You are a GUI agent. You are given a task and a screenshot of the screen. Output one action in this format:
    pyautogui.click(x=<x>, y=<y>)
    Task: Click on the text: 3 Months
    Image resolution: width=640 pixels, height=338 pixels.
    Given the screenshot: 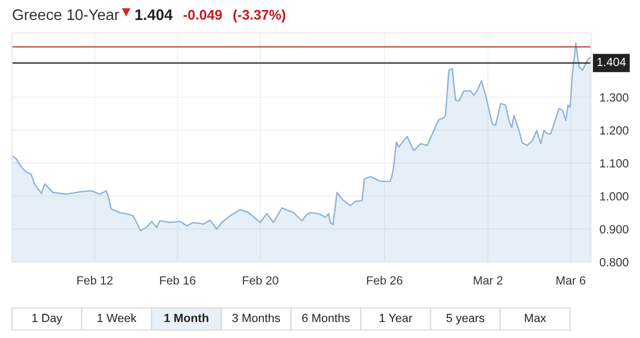 What is the action you would take?
    pyautogui.click(x=256, y=317)
    